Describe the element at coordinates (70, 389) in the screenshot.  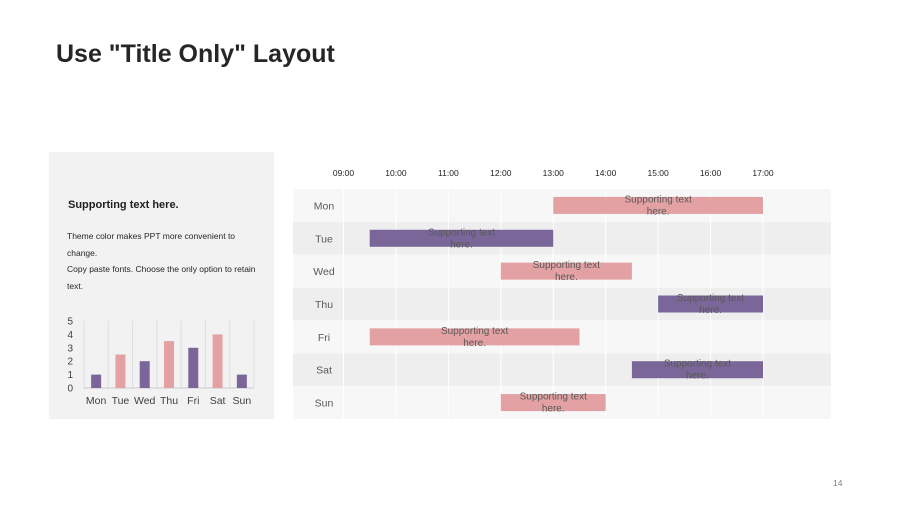
I see `y-tick-label: 0` at that location.